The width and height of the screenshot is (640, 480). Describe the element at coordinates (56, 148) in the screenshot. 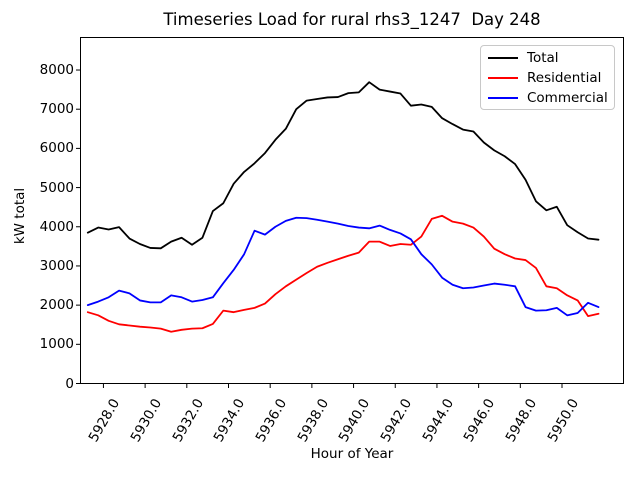

I see `y-tick-label: 6000` at that location.